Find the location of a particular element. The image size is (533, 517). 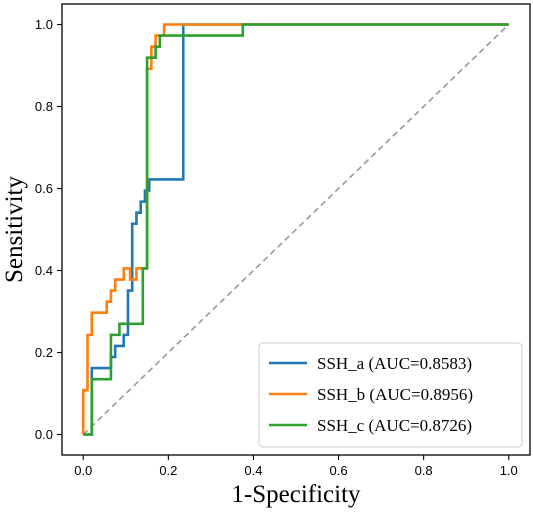

legend-label-1: SSH_a (AUC=0.8583) is located at coordinates (394, 363).